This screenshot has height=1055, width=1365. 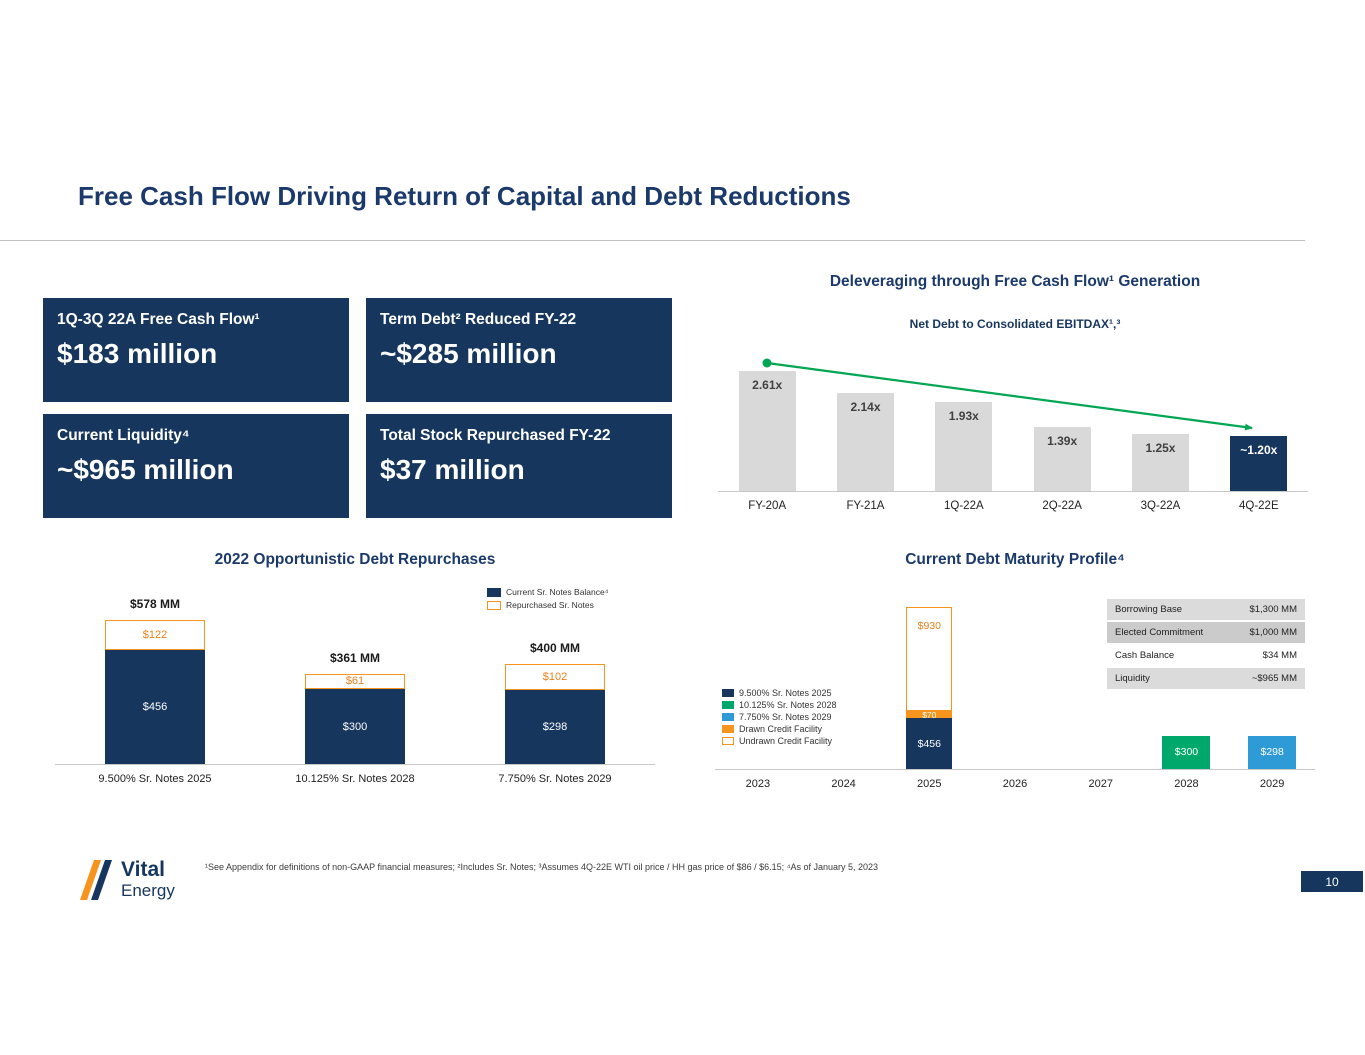 What do you see at coordinates (145, 469) in the screenshot?
I see `kpi-value: ~$965 million` at bounding box center [145, 469].